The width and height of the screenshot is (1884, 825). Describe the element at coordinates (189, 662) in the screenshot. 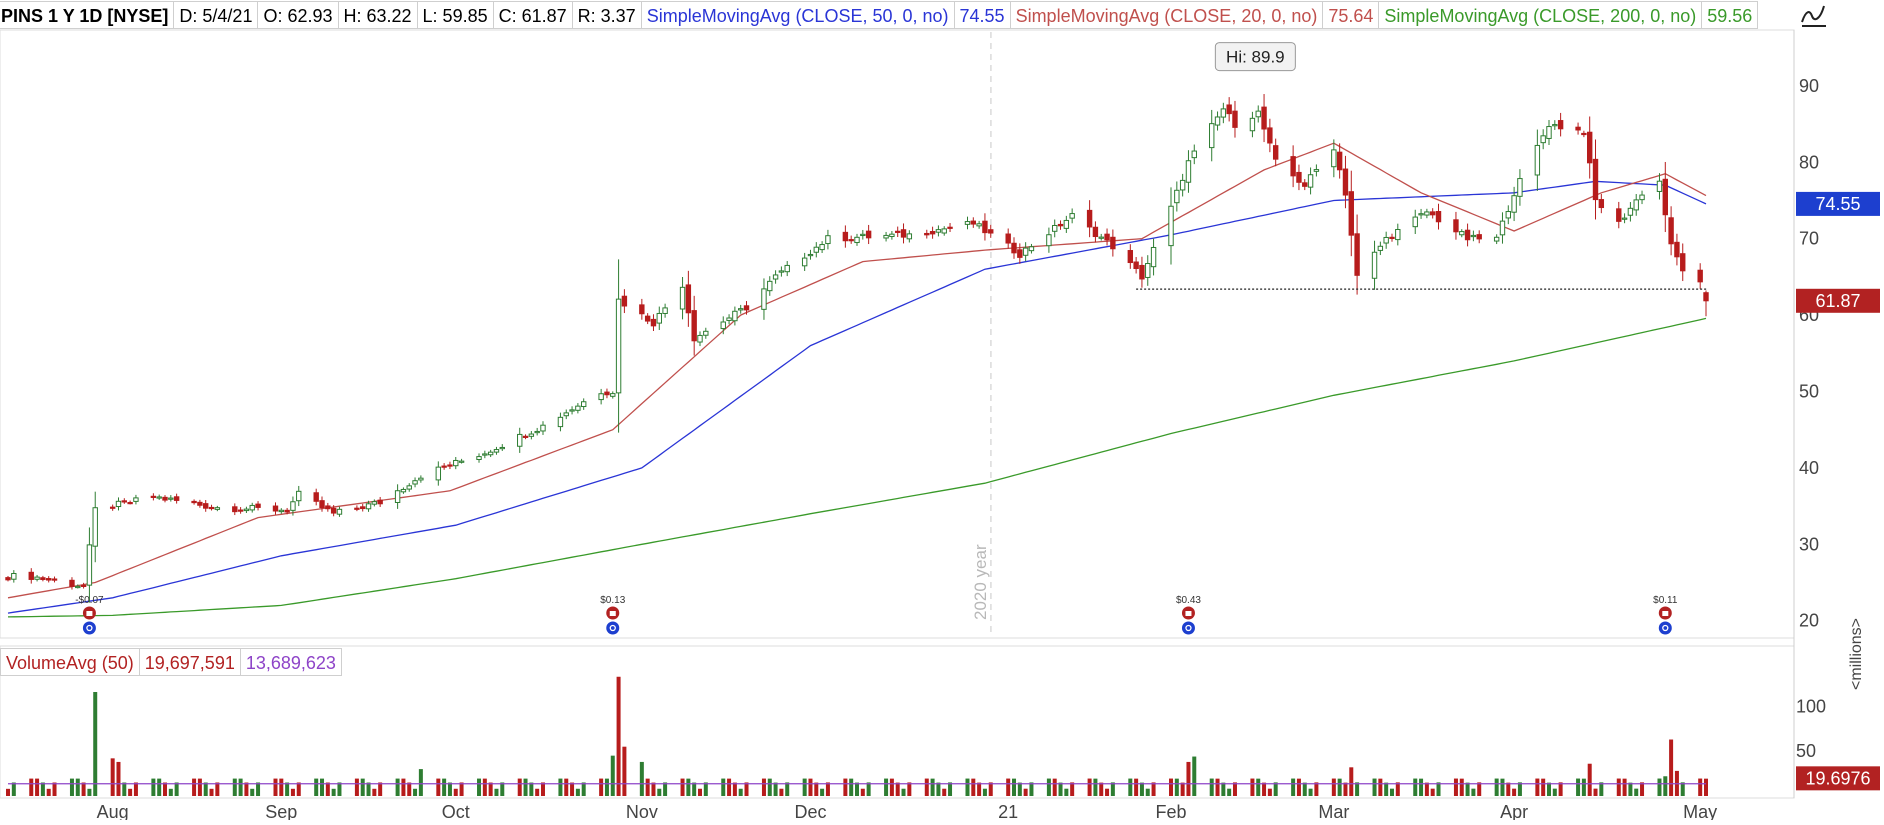

I see `volume-value: 19,697,591` at that location.